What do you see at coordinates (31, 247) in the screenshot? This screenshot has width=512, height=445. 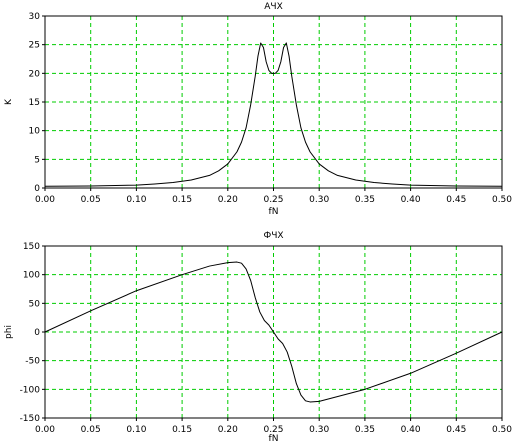 I see `phase-y-tick-label: 150` at bounding box center [31, 247].